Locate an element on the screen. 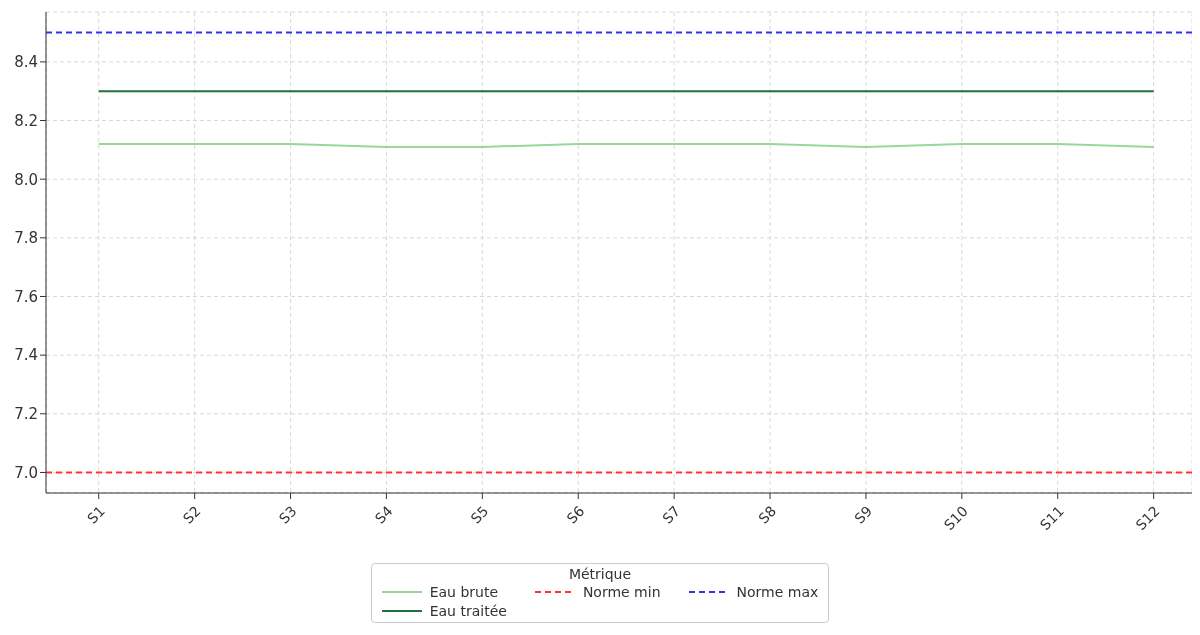 The image size is (1200, 635). x-tick-label: S12 is located at coordinates (1147, 518).